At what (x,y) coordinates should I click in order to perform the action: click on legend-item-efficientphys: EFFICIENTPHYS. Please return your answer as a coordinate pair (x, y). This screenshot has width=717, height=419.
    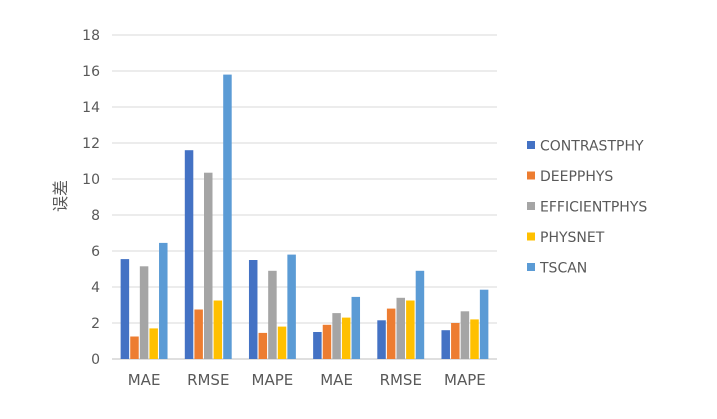
    Looking at the image, I should click on (587, 208).